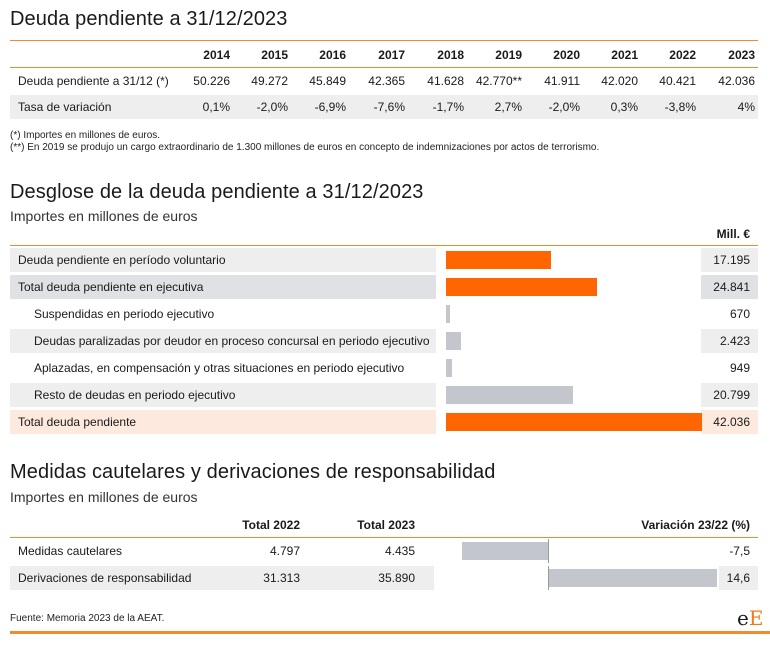 The image size is (770, 646). What do you see at coordinates (619, 81) in the screenshot?
I see `cell: 42.020` at bounding box center [619, 81].